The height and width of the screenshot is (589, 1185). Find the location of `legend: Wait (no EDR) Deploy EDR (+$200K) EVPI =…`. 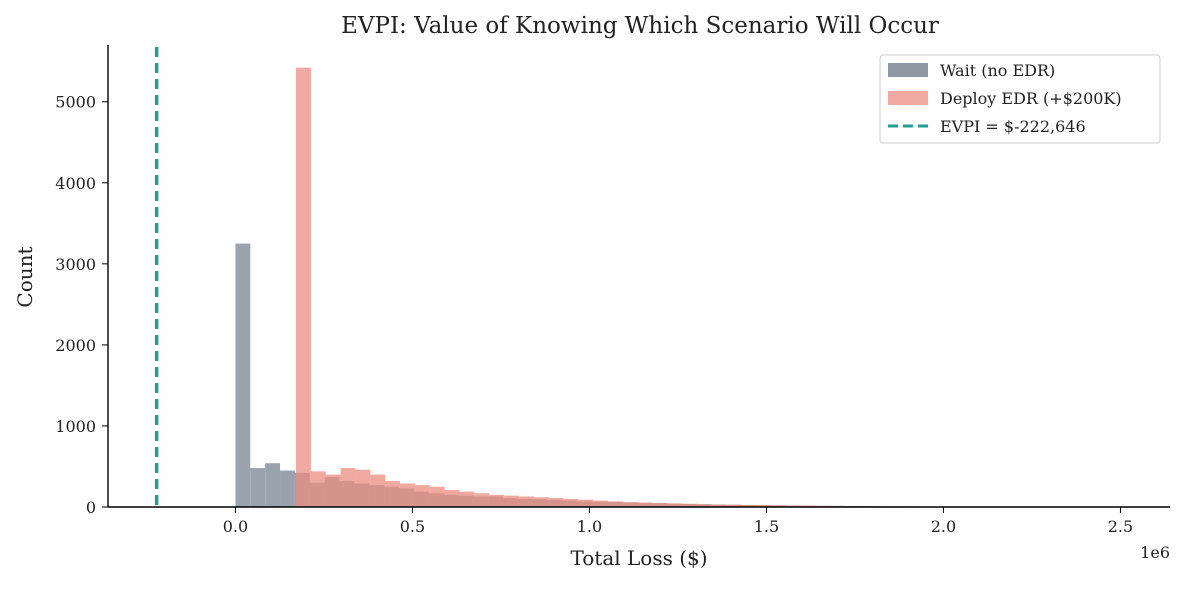

legend: Wait (no EDR) Deploy EDR (+$200K) EVPI =… is located at coordinates (1020, 99).